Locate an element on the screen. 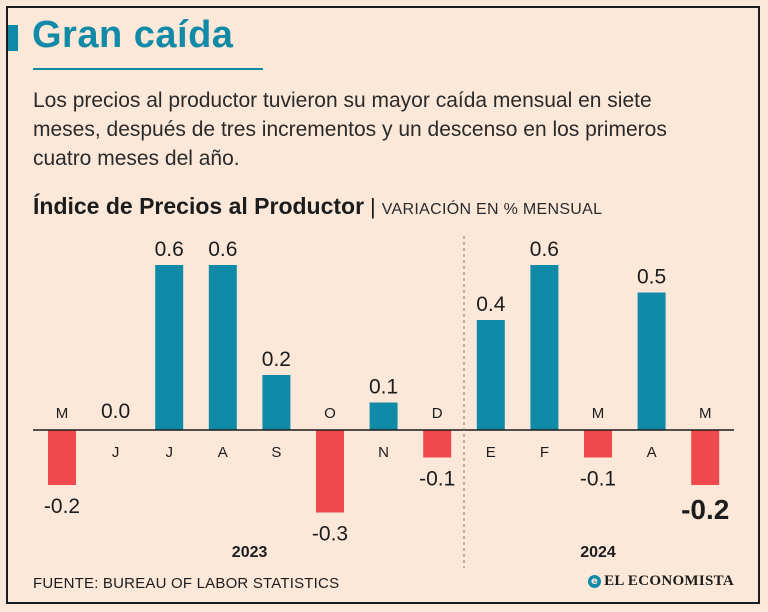 The image size is (768, 612). brand-logo: e EL ECONOMISTA is located at coordinates (661, 581).